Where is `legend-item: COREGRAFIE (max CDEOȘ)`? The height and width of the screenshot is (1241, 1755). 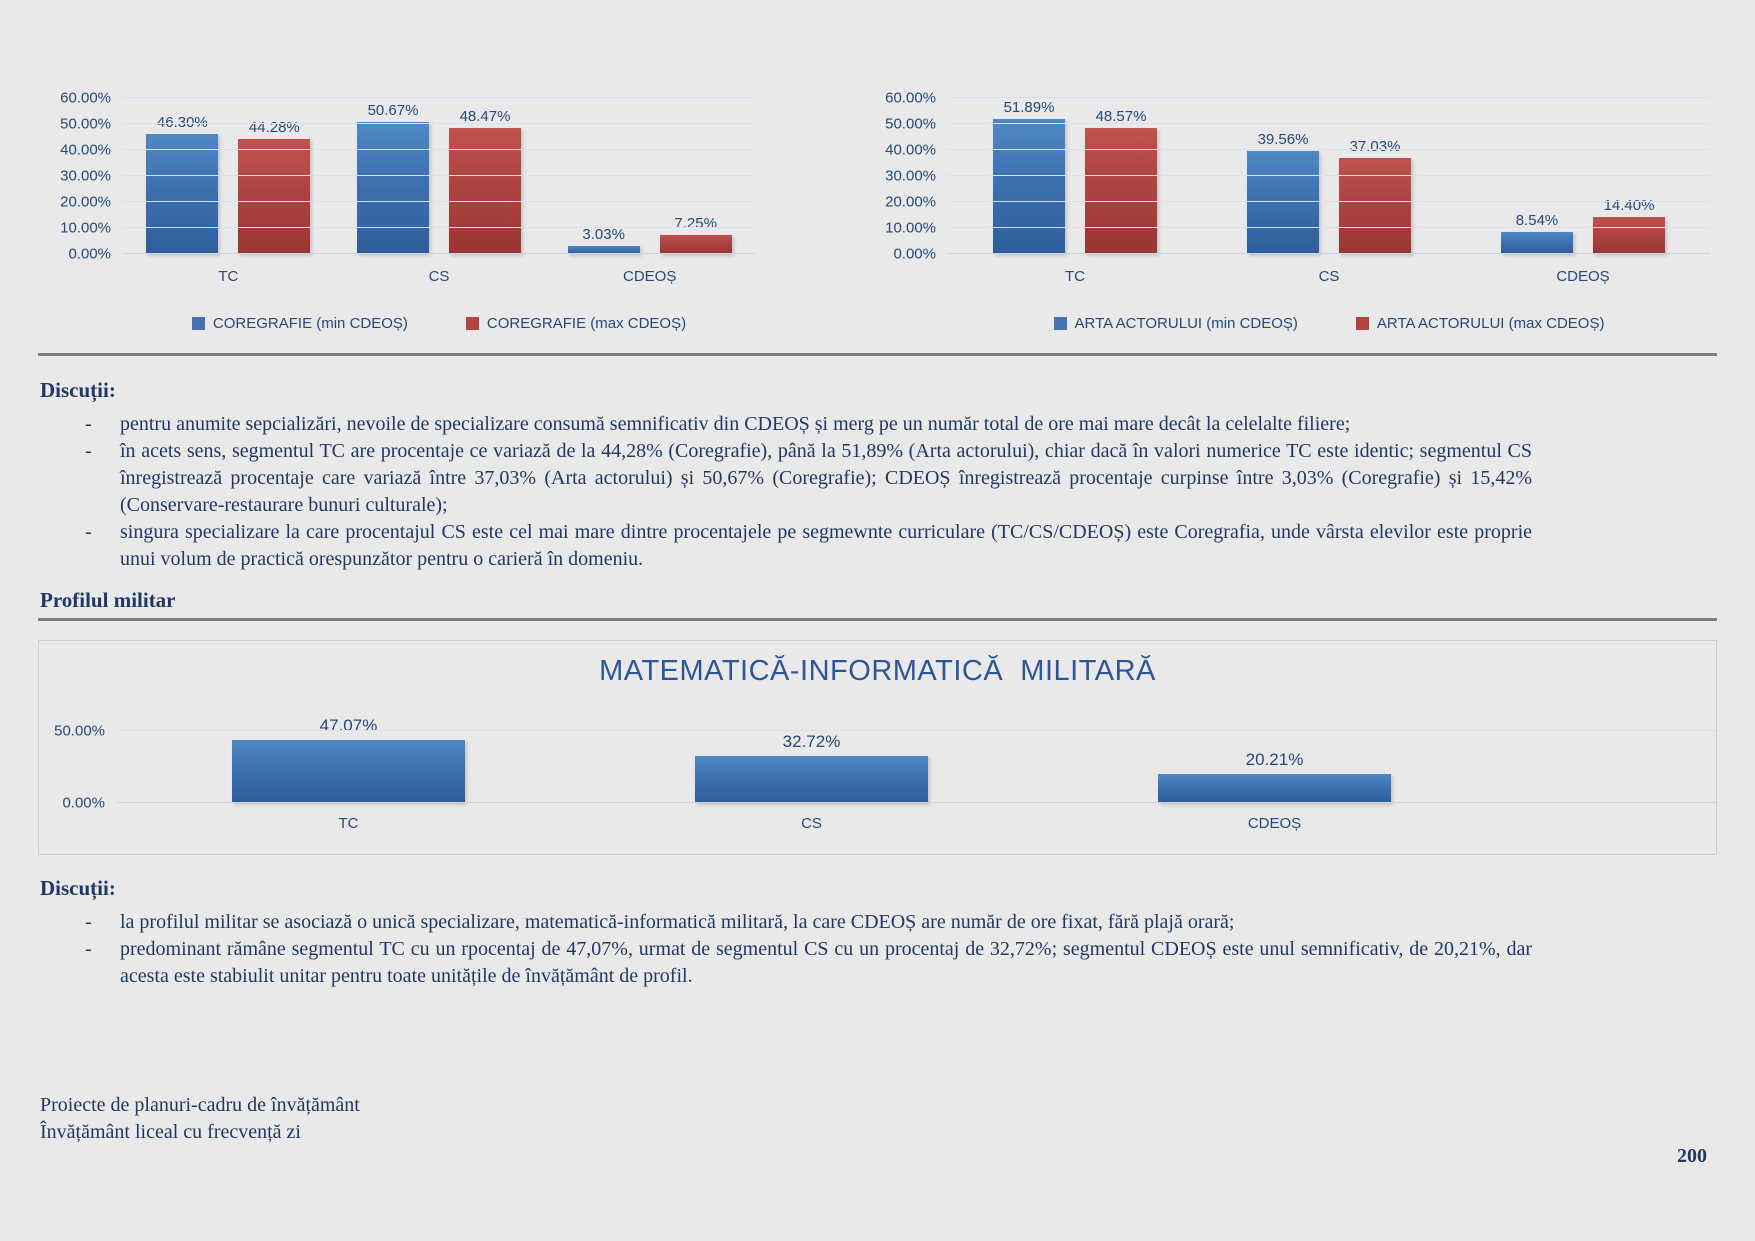 legend-item: COREGRAFIE (max CDEOȘ) is located at coordinates (576, 323).